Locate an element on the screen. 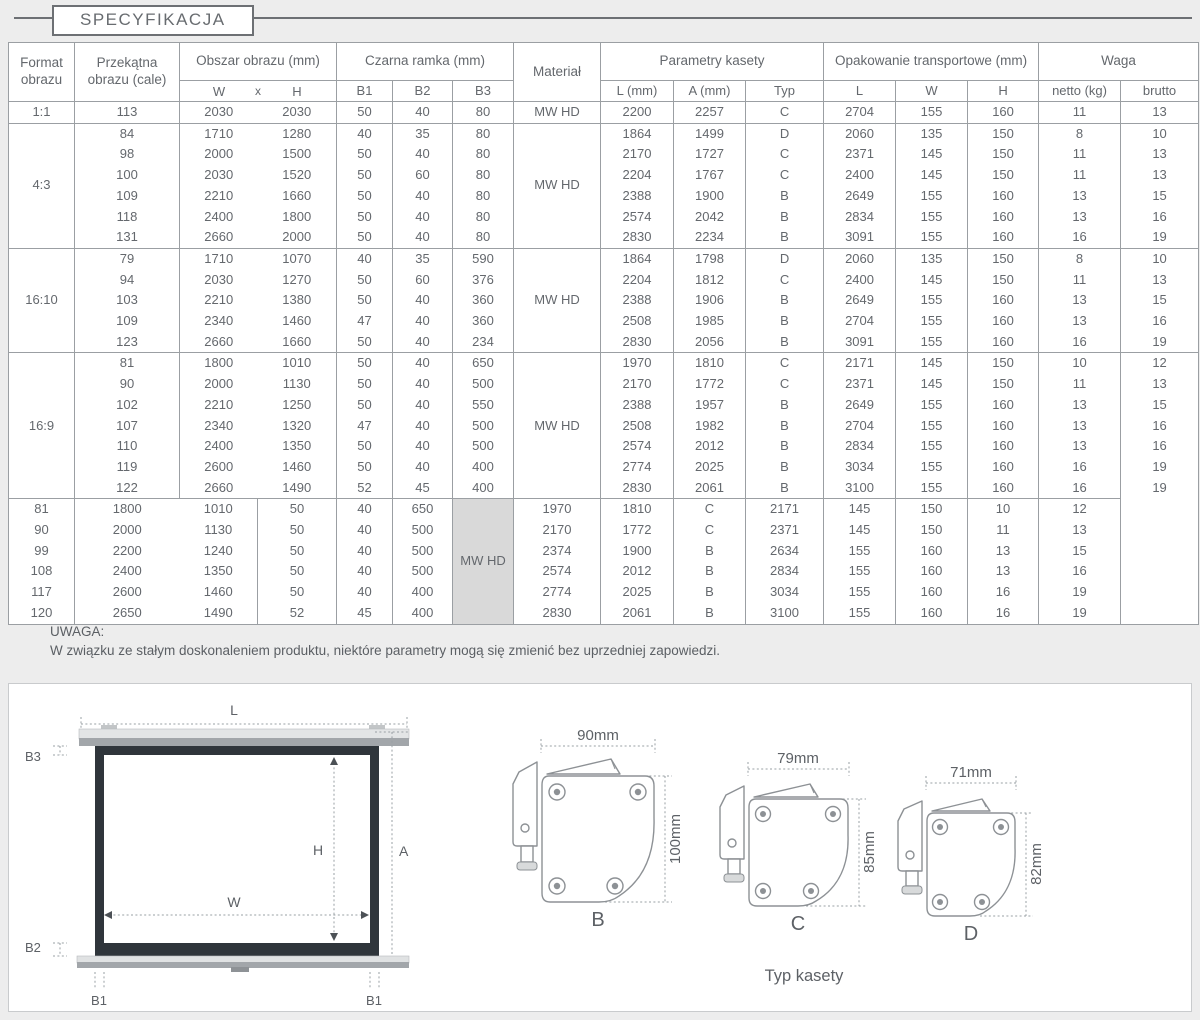 The width and height of the screenshot is (1200, 1020). table-cell: 1970 is located at coordinates (637, 363).